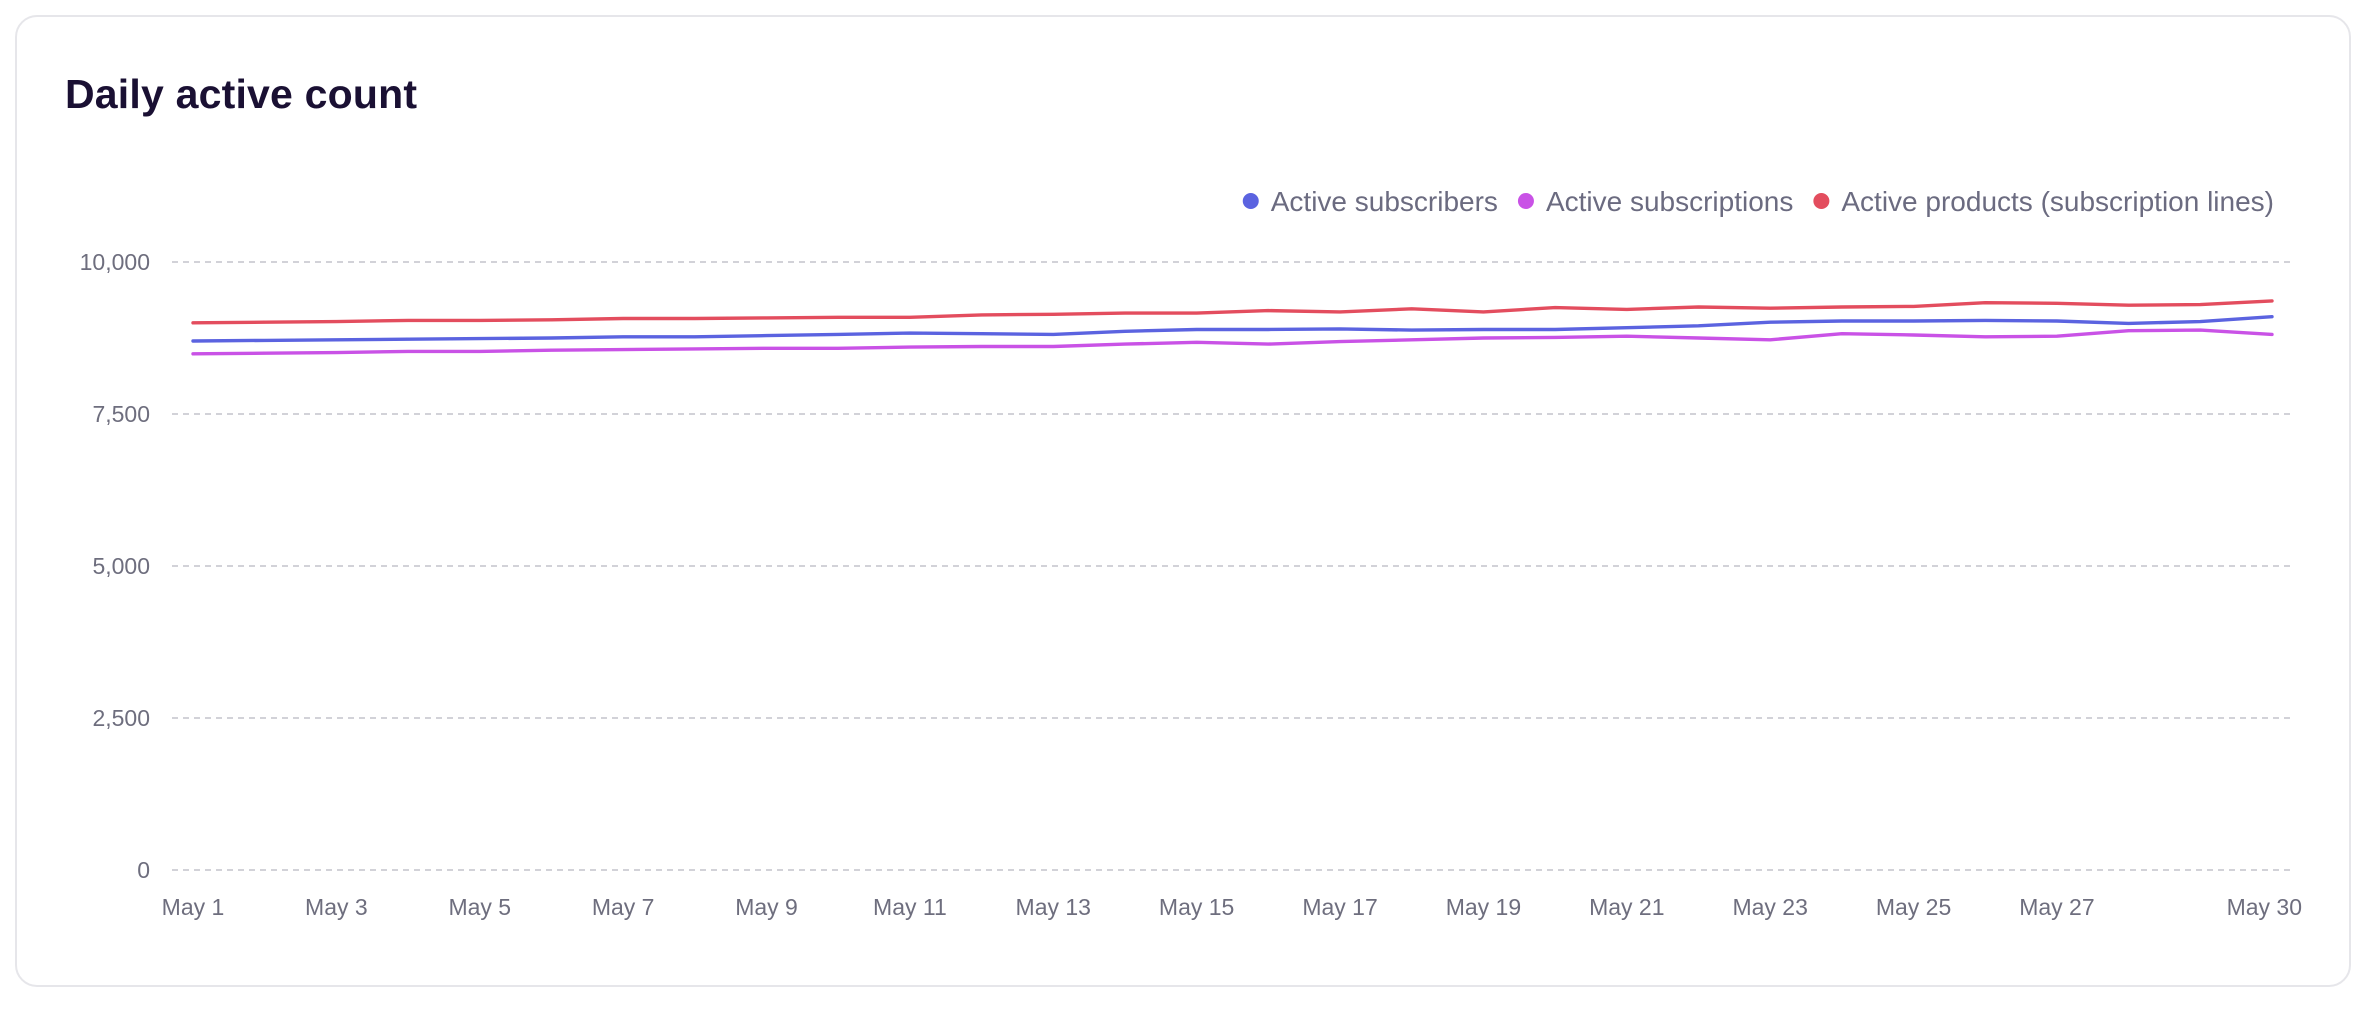  What do you see at coordinates (1483, 907) in the screenshot?
I see `x-tick-label: May 19` at bounding box center [1483, 907].